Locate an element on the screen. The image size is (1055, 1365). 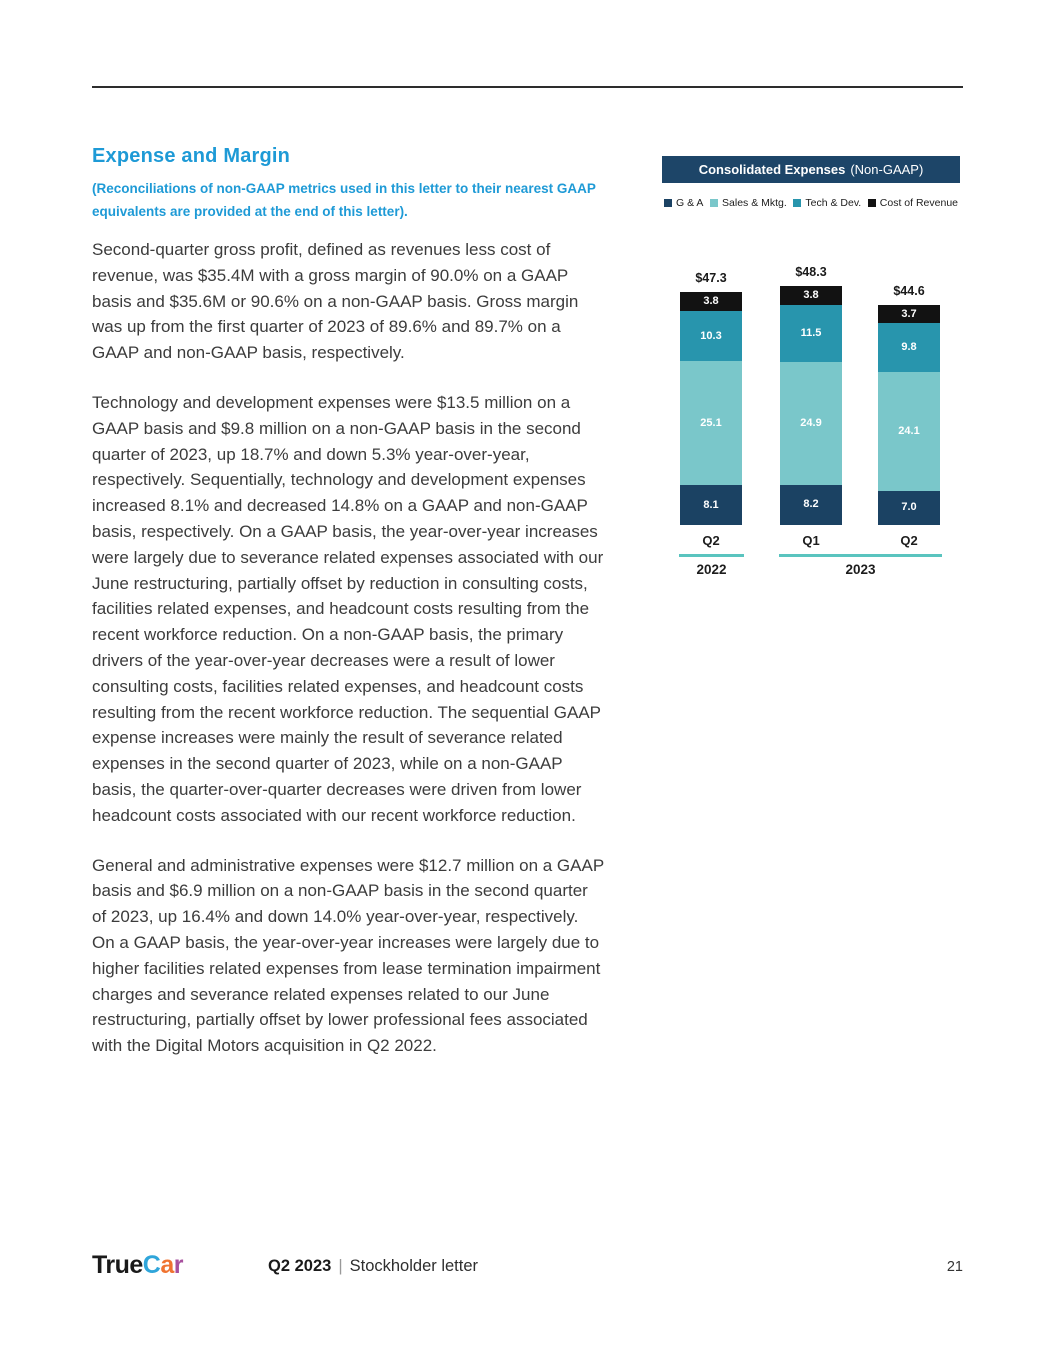
year-label-2023: 2023 is located at coordinates (860, 569).